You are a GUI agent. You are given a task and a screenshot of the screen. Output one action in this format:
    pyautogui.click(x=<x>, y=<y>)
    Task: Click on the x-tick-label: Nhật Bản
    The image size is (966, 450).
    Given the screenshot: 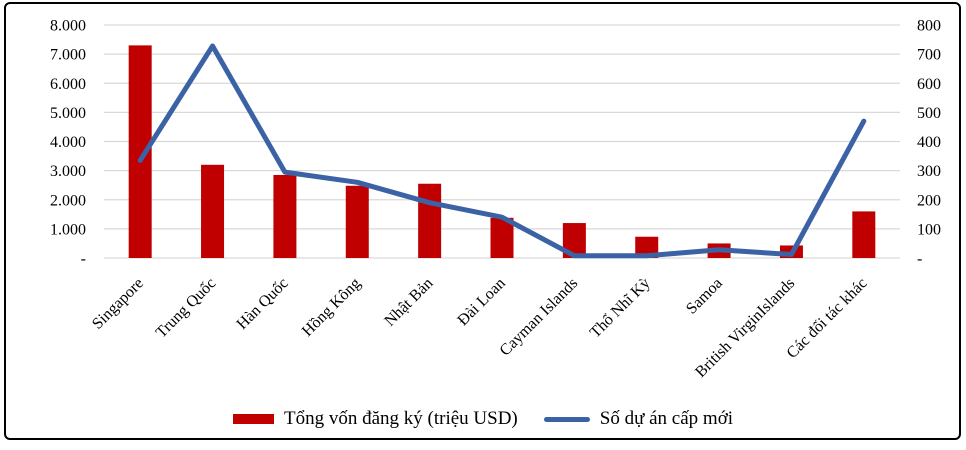 What is the action you would take?
    pyautogui.click(x=408, y=302)
    